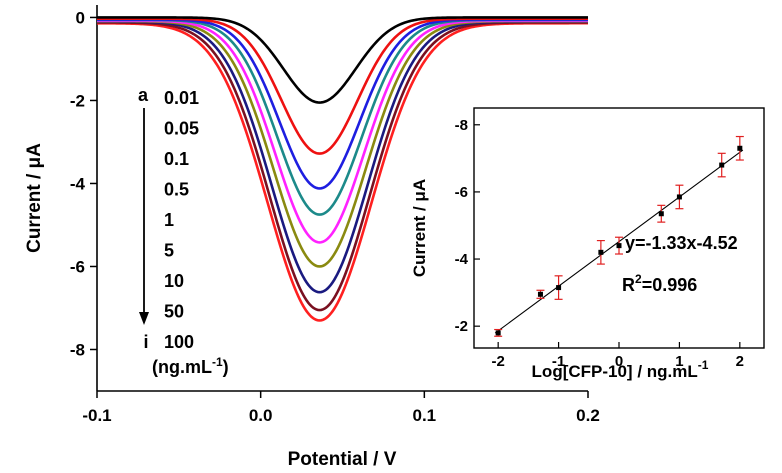 The width and height of the screenshot is (782, 473). I want to click on main-x-tick-label: 0.1, so click(425, 415).